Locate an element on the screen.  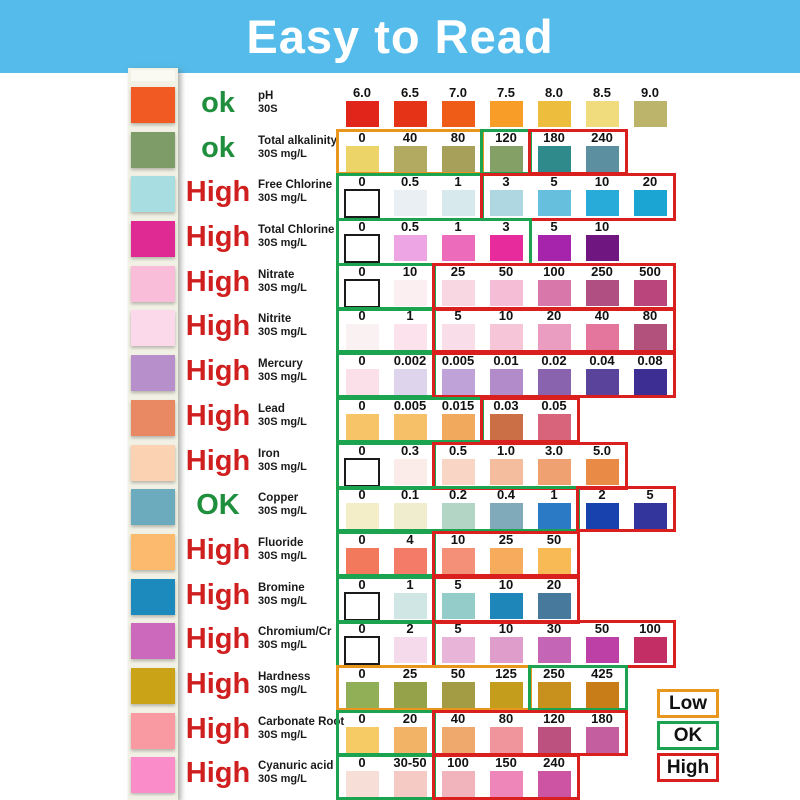
value-cell: 0.3 is located at coordinates (410, 465).